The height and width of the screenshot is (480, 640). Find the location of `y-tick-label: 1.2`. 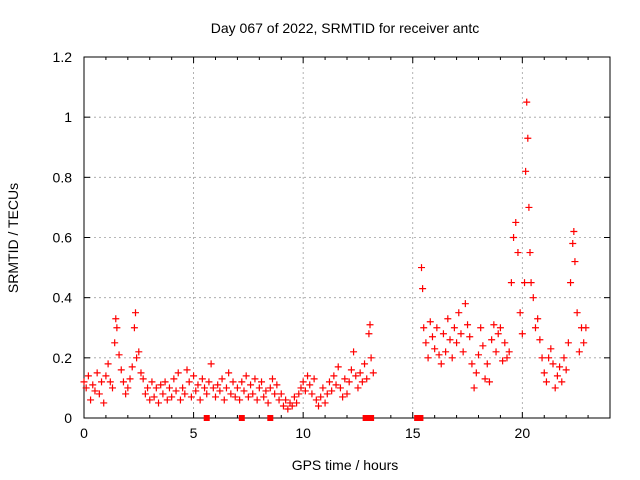

y-tick-label: 1.2 is located at coordinates (63, 57).